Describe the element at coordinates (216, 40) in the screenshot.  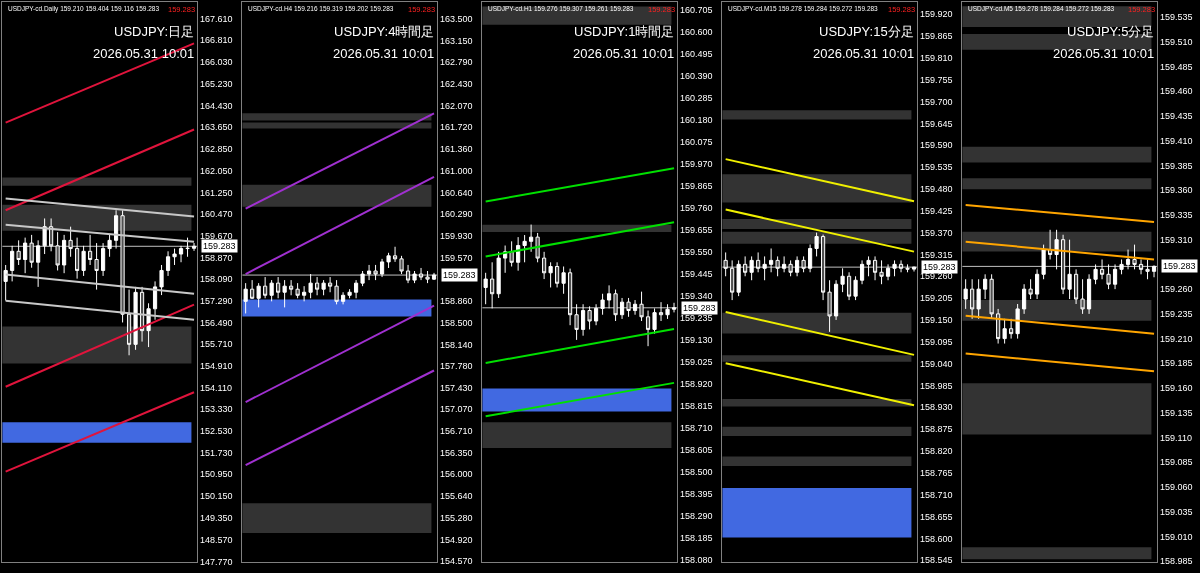
I see `y-tick-label: 166.810` at that location.